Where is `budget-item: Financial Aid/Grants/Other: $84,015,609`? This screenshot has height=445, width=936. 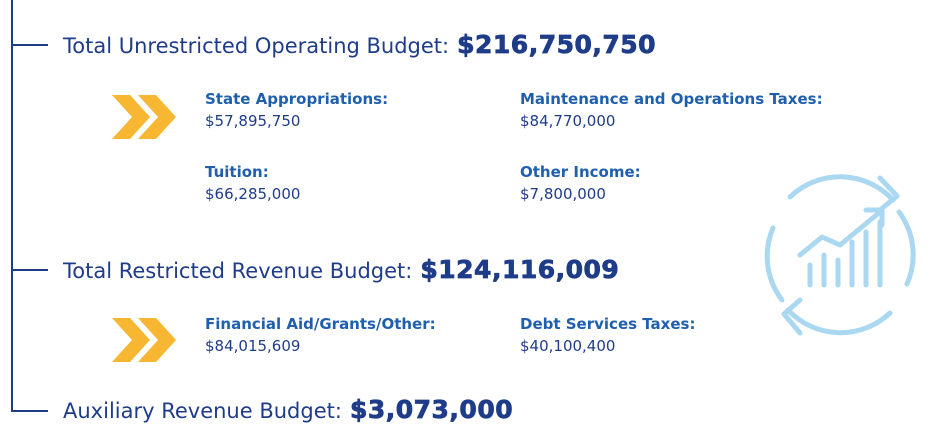
budget-item: Financial Aid/Grants/Other: $84,015,609 is located at coordinates (320, 335).